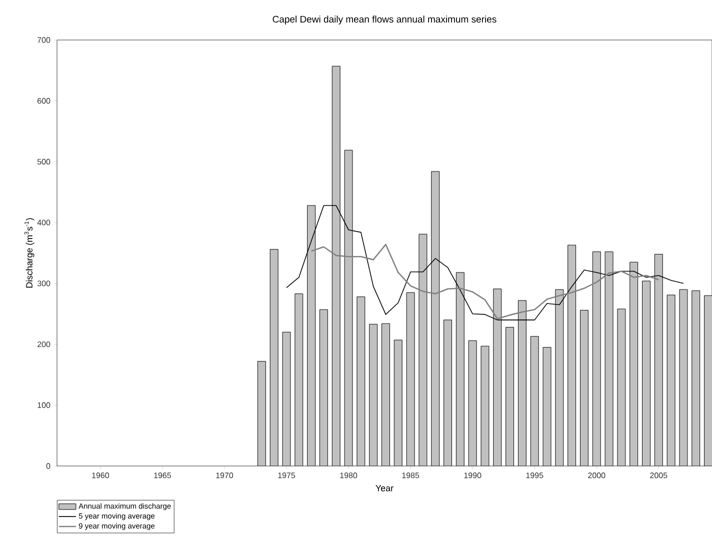 This screenshot has height=545, width=712. Describe the element at coordinates (101, 475) in the screenshot. I see `x-tick-label: 1960` at that location.